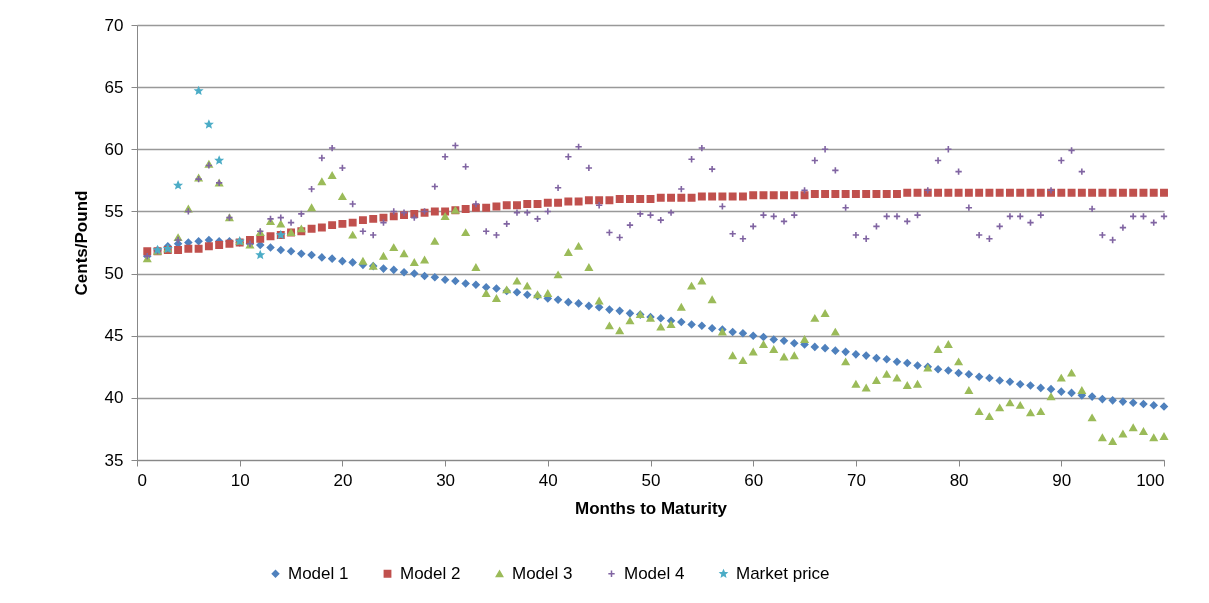  I want to click on x-tick-label: 0, so click(142, 480).